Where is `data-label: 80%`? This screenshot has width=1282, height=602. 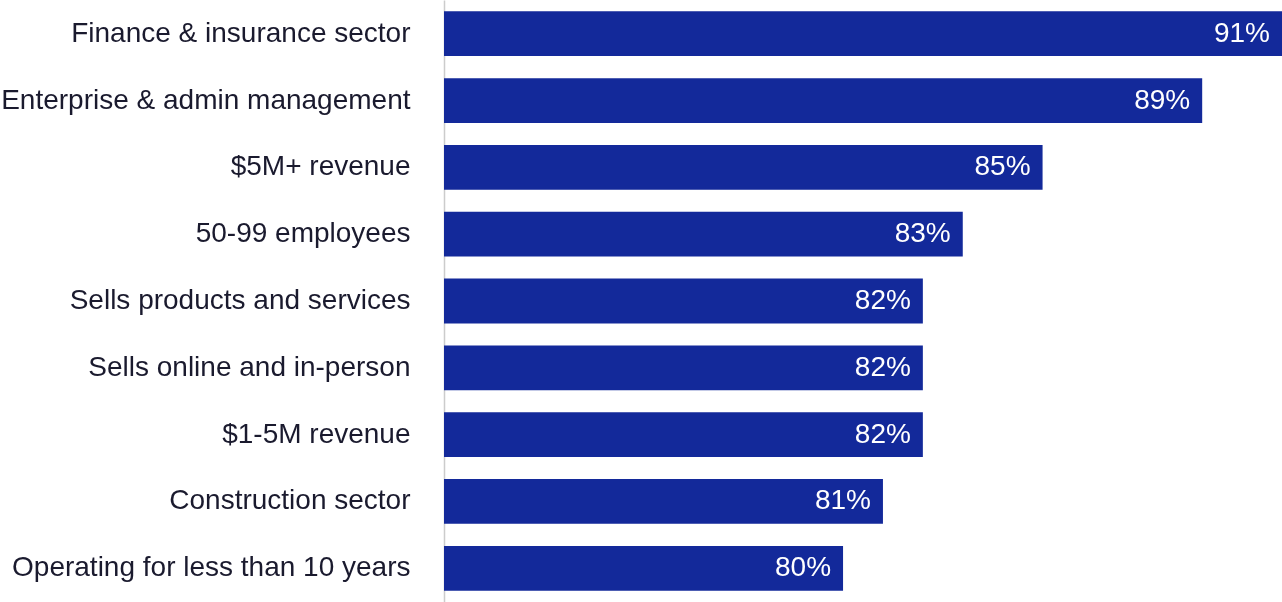
data-label: 80% is located at coordinates (803, 567).